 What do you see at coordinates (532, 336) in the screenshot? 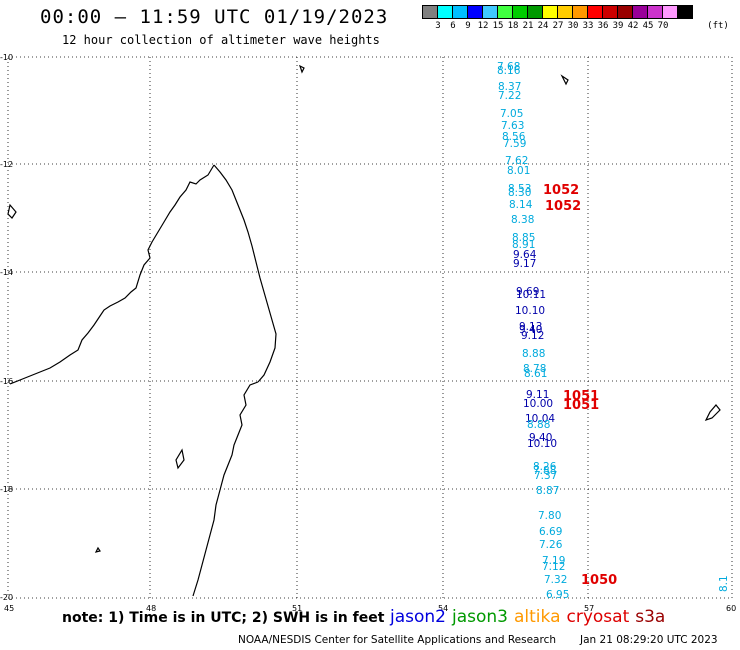
I see `wave-height-label: 9.12` at bounding box center [532, 336].